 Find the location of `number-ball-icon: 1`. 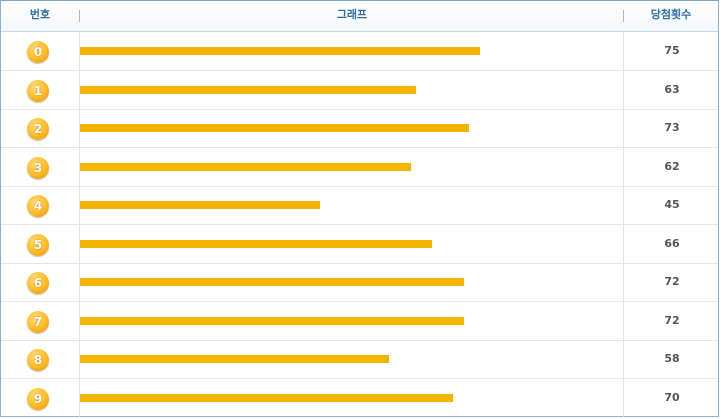

number-ball-icon: 1 is located at coordinates (38, 91).